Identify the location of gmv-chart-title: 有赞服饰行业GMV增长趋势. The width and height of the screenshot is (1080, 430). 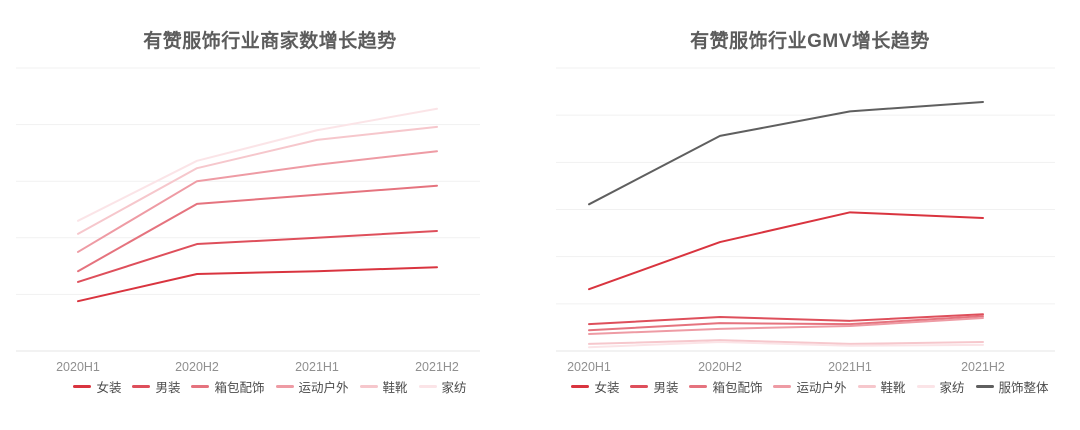
(810, 41).